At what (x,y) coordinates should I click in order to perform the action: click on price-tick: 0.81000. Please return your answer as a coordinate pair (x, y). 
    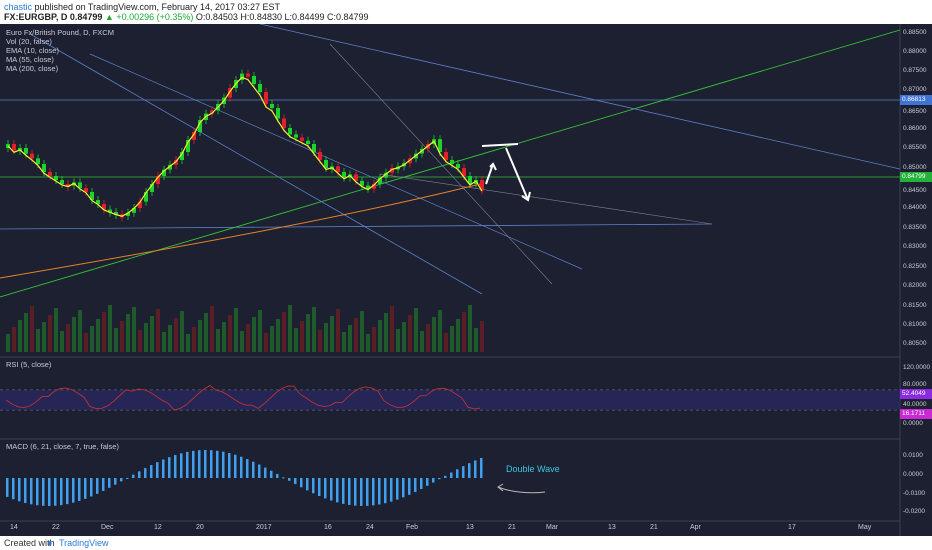
    Looking at the image, I should click on (915, 324).